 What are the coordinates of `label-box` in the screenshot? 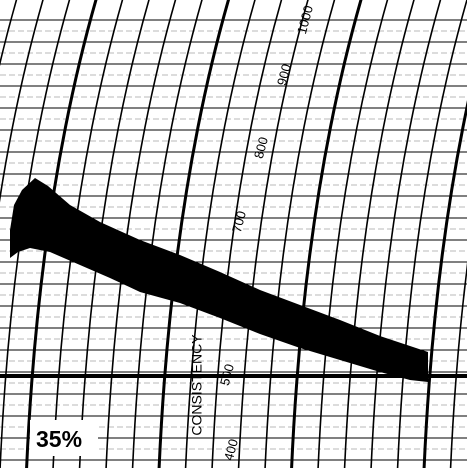 It's located at (64, 438).